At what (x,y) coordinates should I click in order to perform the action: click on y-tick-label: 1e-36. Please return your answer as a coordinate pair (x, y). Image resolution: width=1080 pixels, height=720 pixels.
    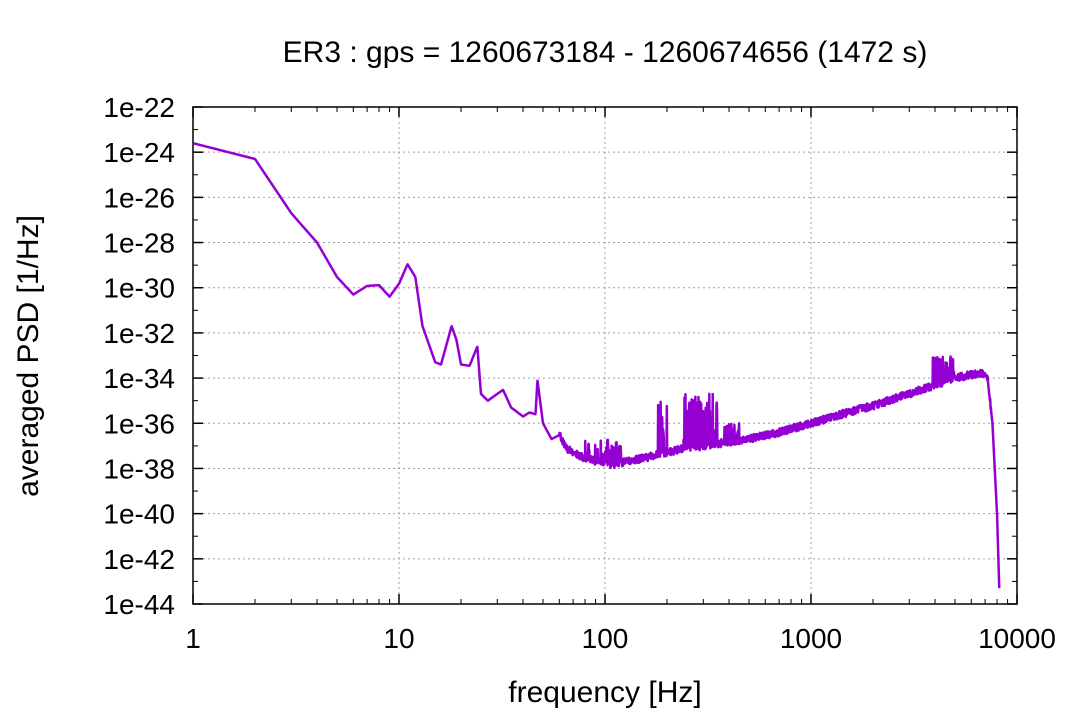
    Looking at the image, I should click on (139, 423).